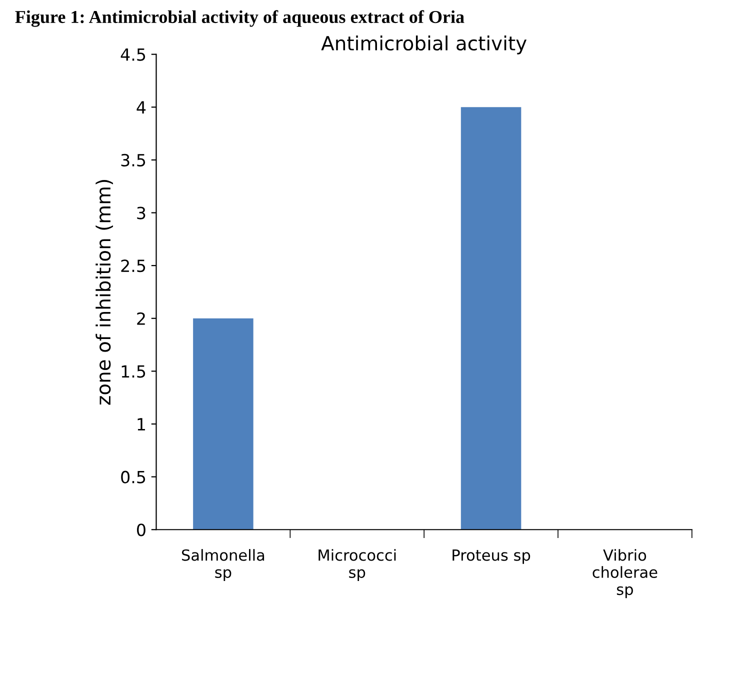  What do you see at coordinates (424, 45) in the screenshot?
I see `chart-title: Antimicrobial activity` at bounding box center [424, 45].